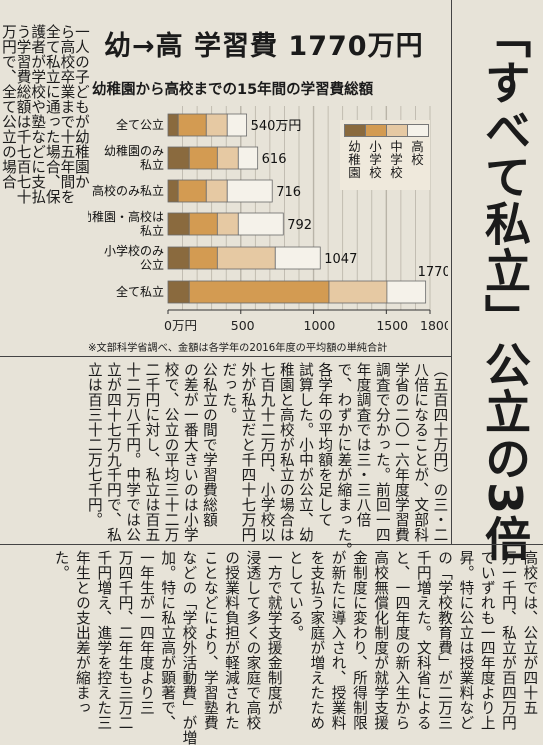 The height and width of the screenshot is (745, 543). What do you see at coordinates (152, 452) in the screenshot?
I see `text-column: 二千円に対し、私立は百五` at bounding box center [152, 452].